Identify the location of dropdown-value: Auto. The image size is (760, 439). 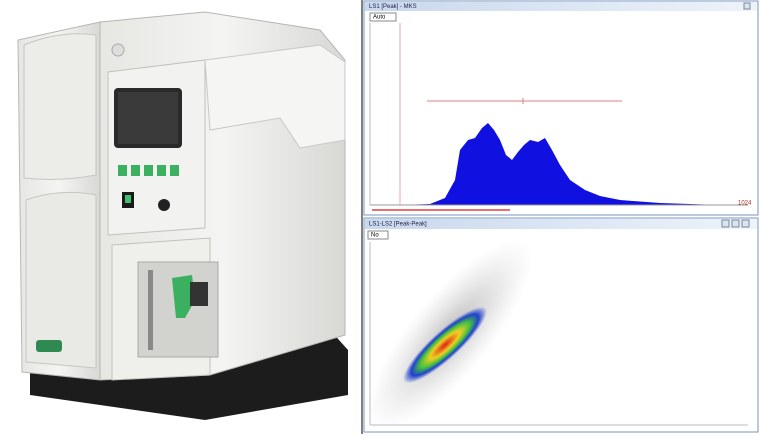
(379, 18).